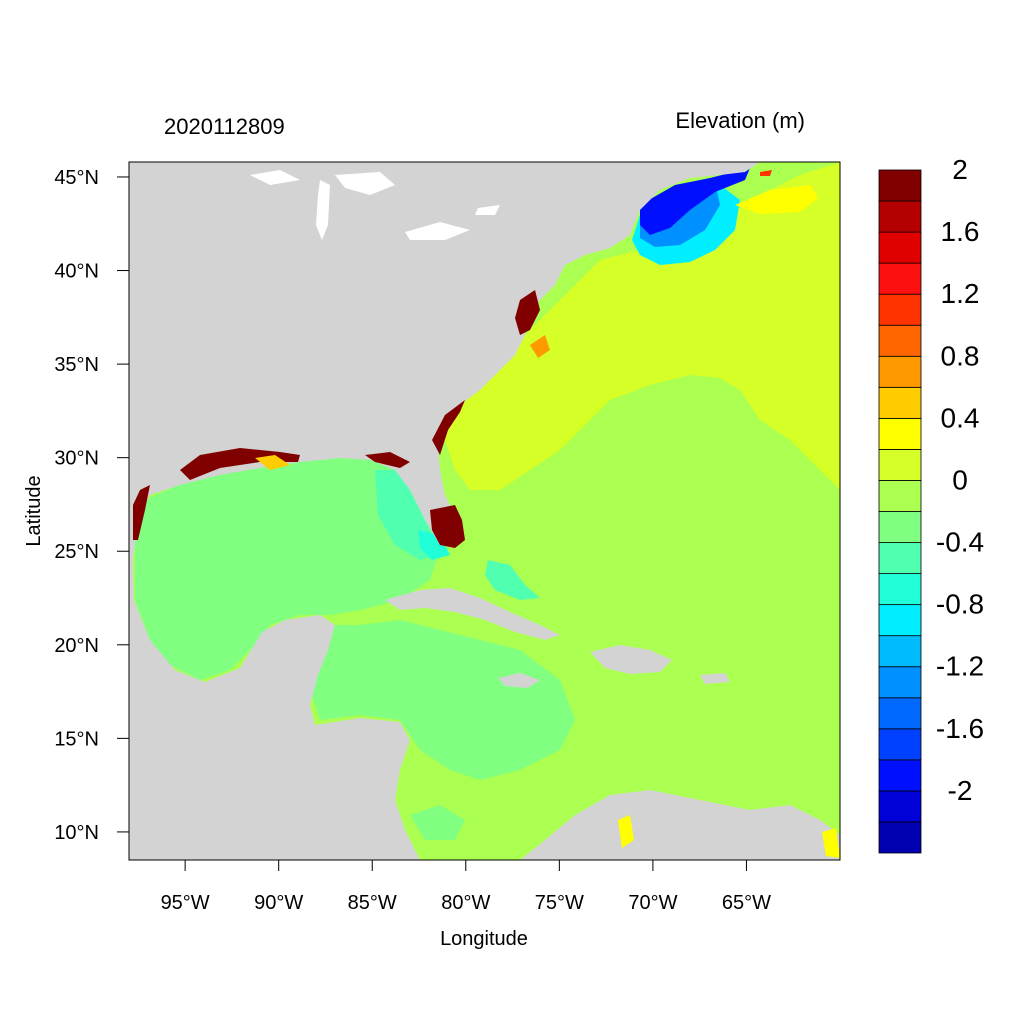 The image size is (1024, 1024). I want to click on colorbar-label: 1.6, so click(960, 231).